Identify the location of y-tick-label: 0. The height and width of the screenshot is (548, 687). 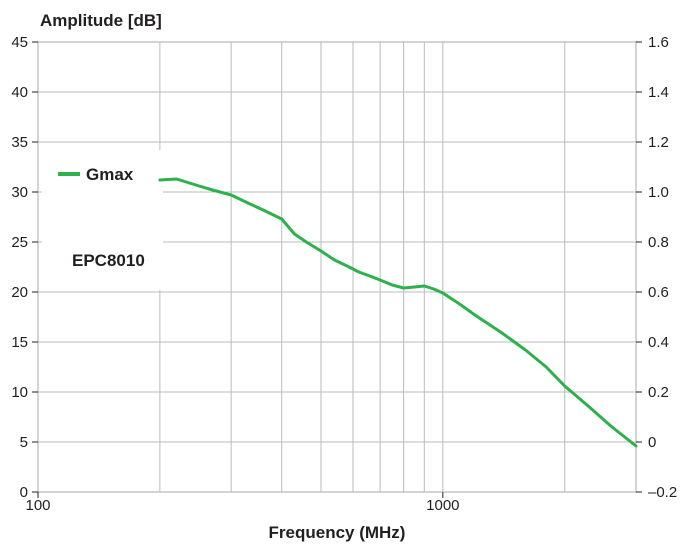
(24, 492).